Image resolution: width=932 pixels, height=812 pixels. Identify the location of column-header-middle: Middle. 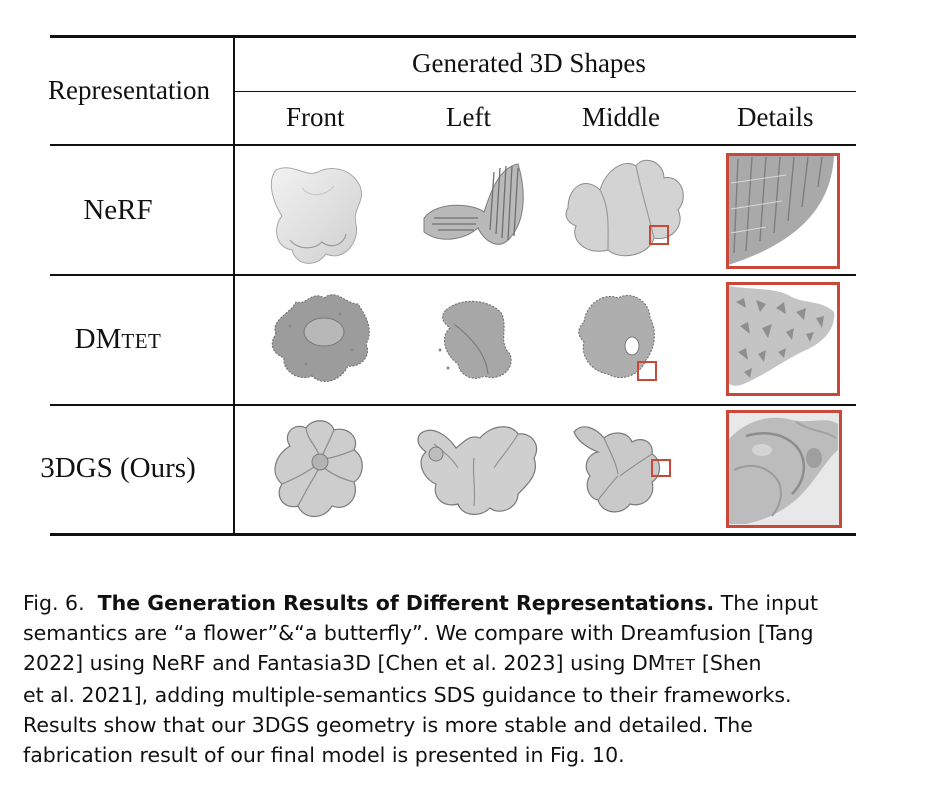
(621, 117).